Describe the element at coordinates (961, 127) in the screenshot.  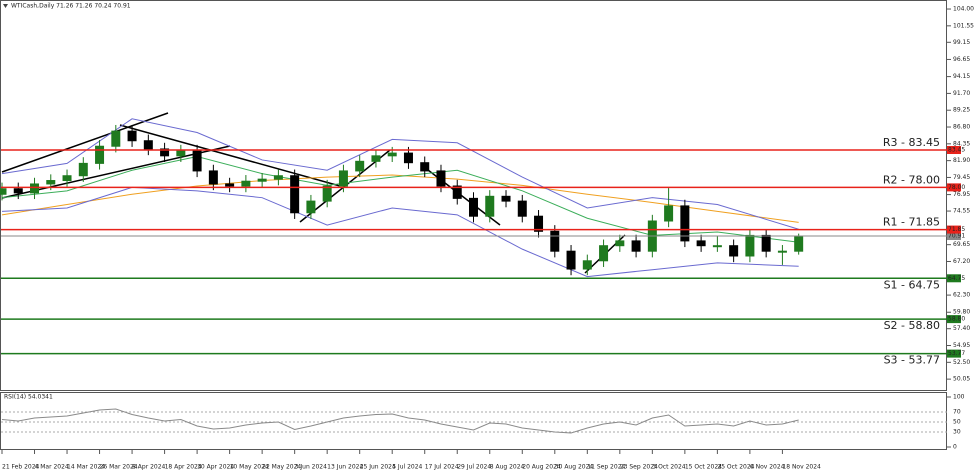
I see `y-tick-label: 86.80` at that location.